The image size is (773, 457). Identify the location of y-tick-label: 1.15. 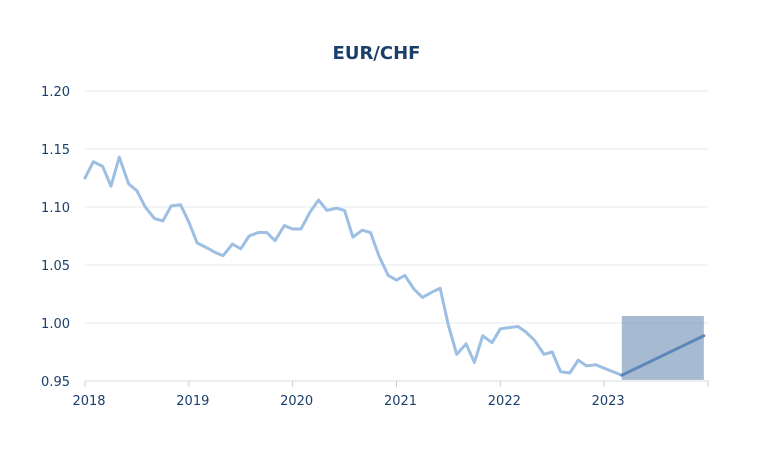
(55, 150).